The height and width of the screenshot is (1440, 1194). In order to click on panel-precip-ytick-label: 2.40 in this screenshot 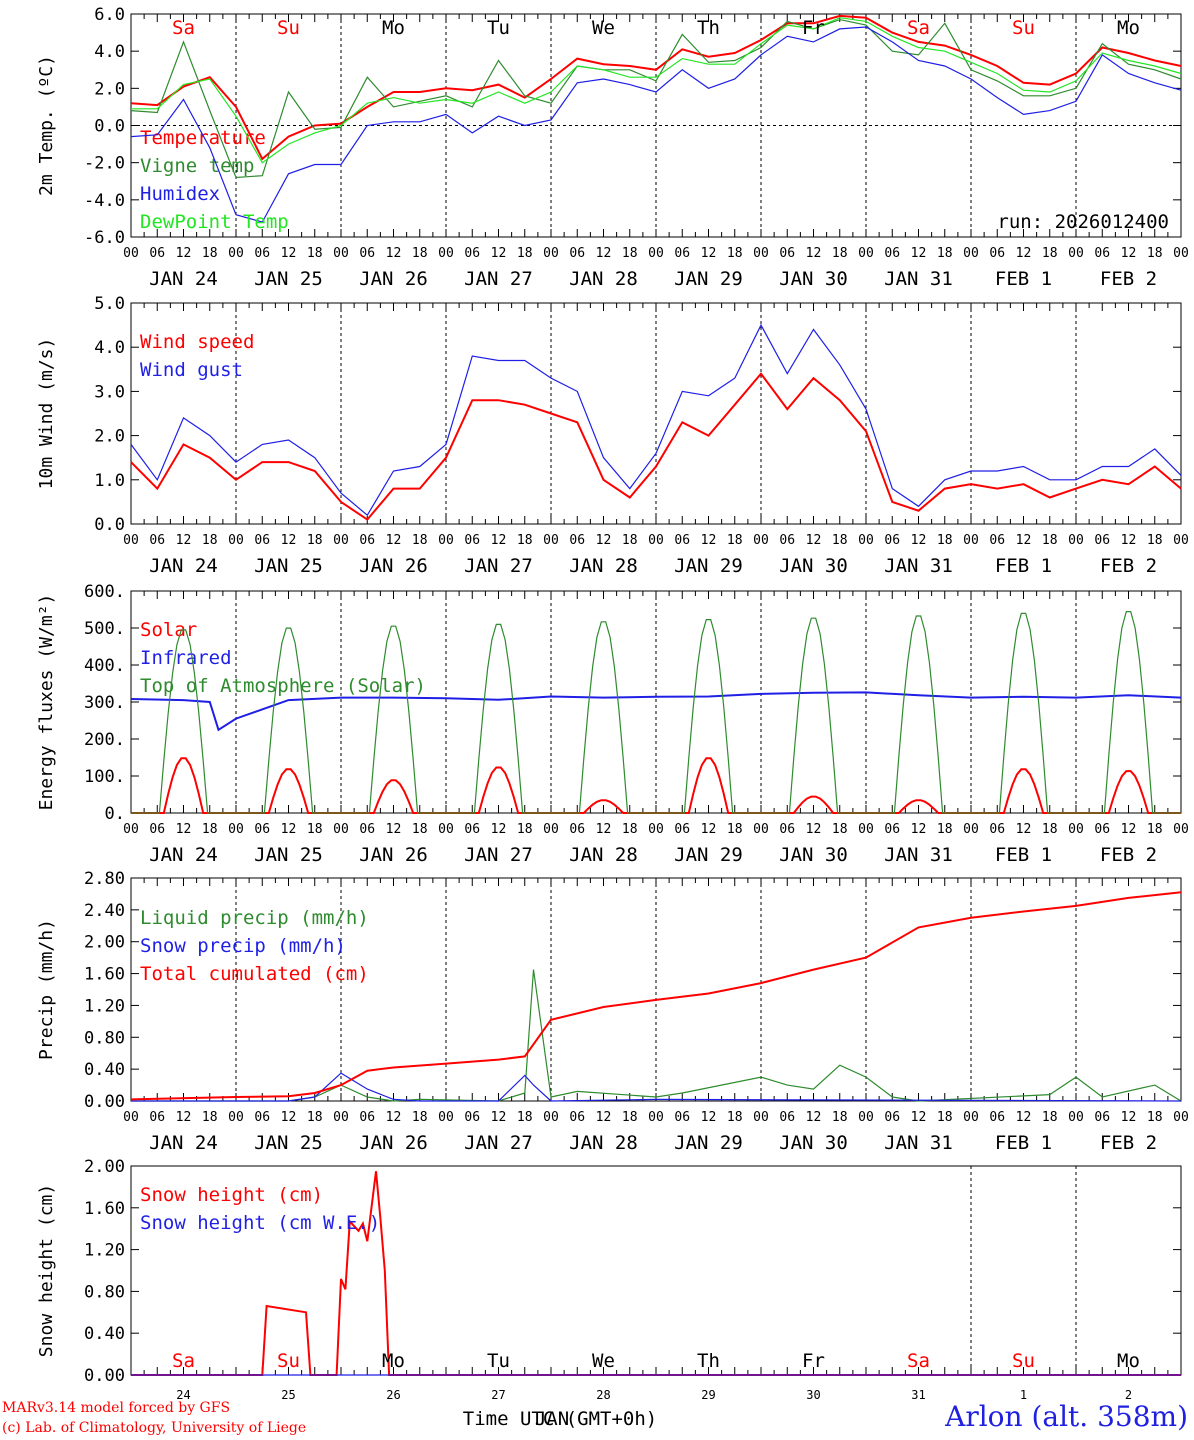, I will do `click(104, 911)`.